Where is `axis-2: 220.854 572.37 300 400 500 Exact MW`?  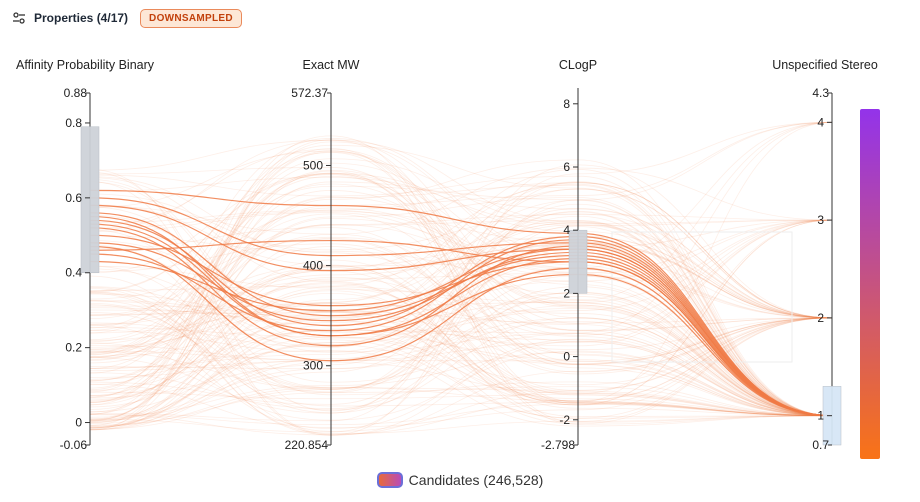
axis-2: 220.854 572.37 300 400 500 Exact MW is located at coordinates (322, 255).